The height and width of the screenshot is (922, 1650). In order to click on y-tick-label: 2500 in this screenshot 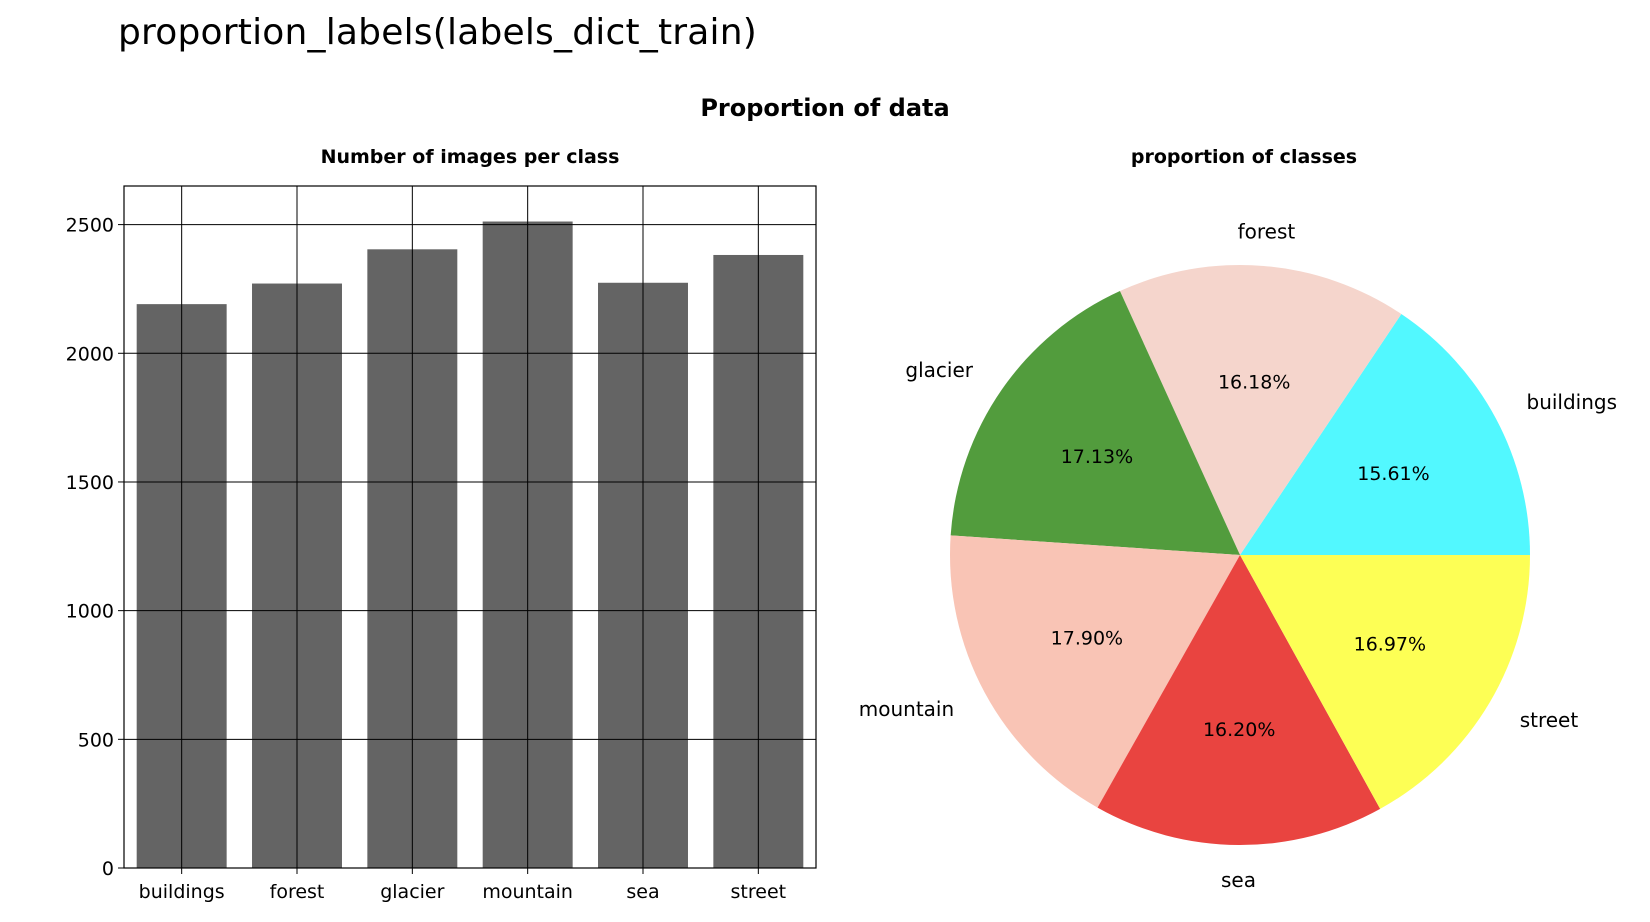, I will do `click(90, 226)`.